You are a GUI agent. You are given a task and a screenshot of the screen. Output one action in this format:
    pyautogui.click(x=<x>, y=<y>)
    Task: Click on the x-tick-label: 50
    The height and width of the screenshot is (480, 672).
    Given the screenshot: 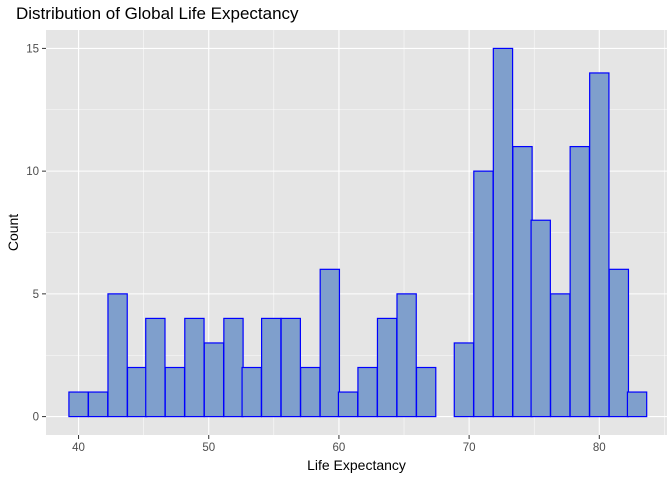 What is the action you would take?
    pyautogui.click(x=208, y=448)
    